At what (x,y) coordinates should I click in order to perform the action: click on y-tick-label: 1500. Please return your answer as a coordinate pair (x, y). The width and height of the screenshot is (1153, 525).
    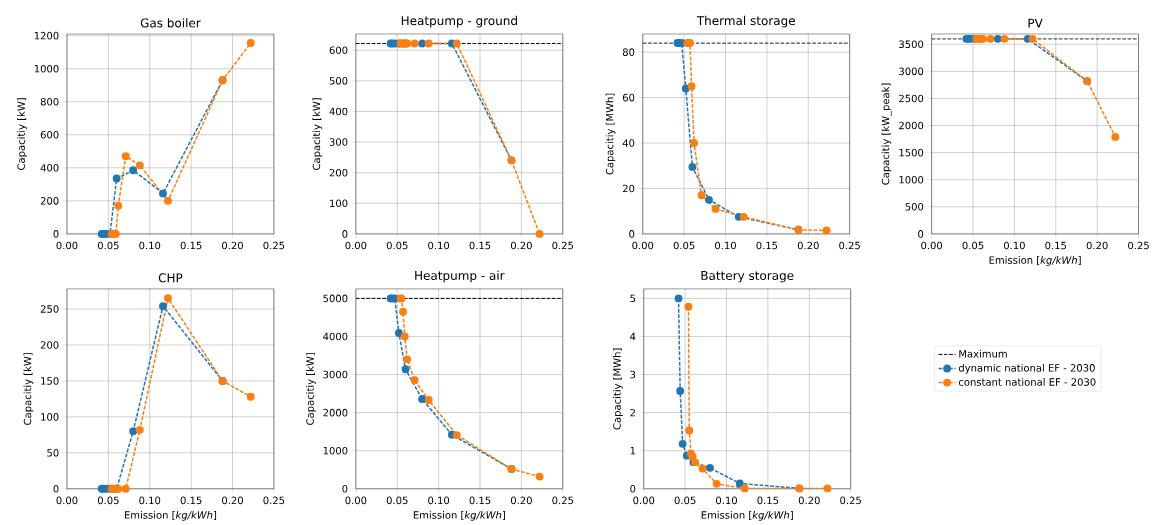
    Looking at the image, I should click on (911, 152).